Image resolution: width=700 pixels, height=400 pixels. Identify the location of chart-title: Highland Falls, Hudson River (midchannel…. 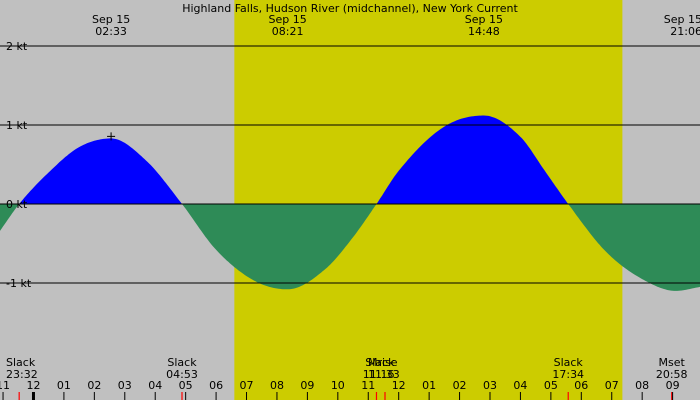
(350, 8).